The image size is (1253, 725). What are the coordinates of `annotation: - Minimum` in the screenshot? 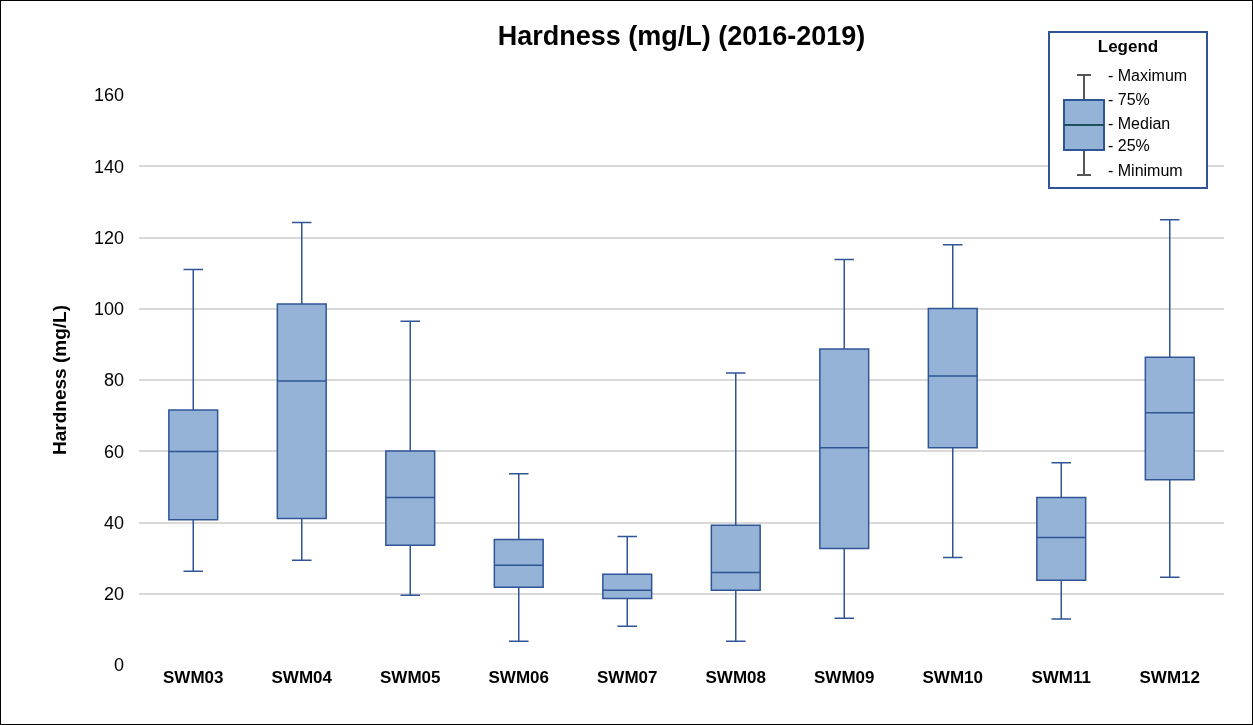 It's located at (1145, 171).